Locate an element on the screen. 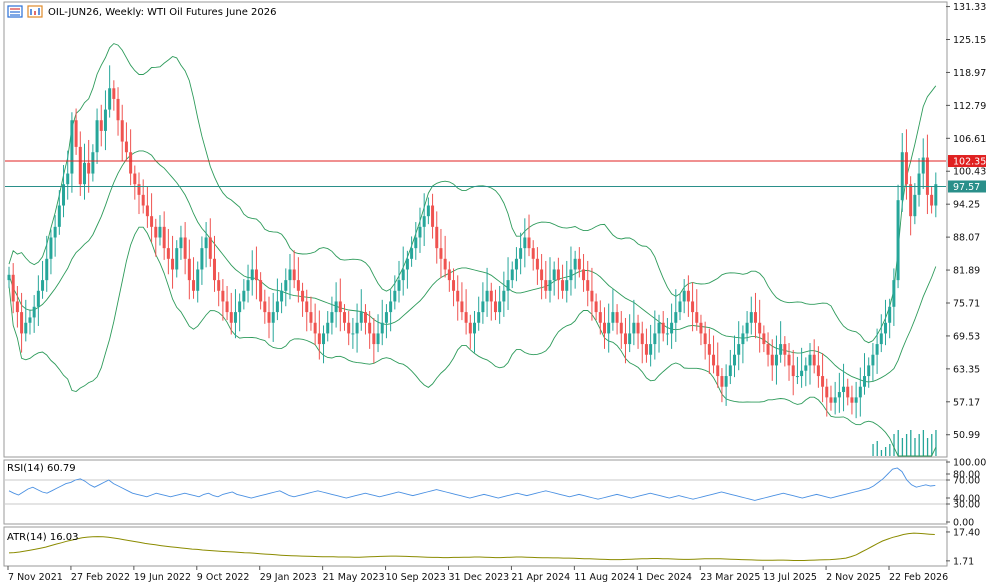 The height and width of the screenshot is (587, 991). atr-plot: 17.40 1.71 is located at coordinates (494, 547).